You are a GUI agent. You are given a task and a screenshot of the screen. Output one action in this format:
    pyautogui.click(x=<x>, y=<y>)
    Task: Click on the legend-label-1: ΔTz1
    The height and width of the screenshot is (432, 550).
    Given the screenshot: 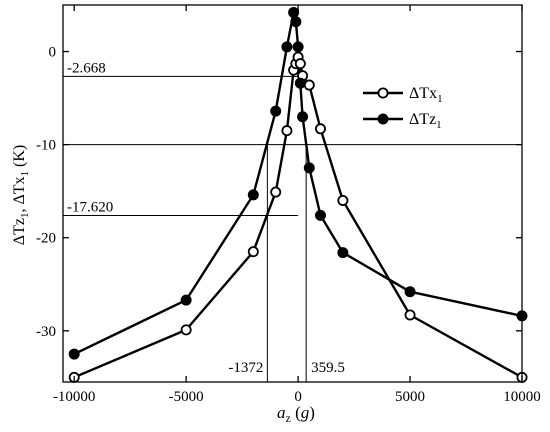 What is the action you would take?
    pyautogui.click(x=425, y=121)
    